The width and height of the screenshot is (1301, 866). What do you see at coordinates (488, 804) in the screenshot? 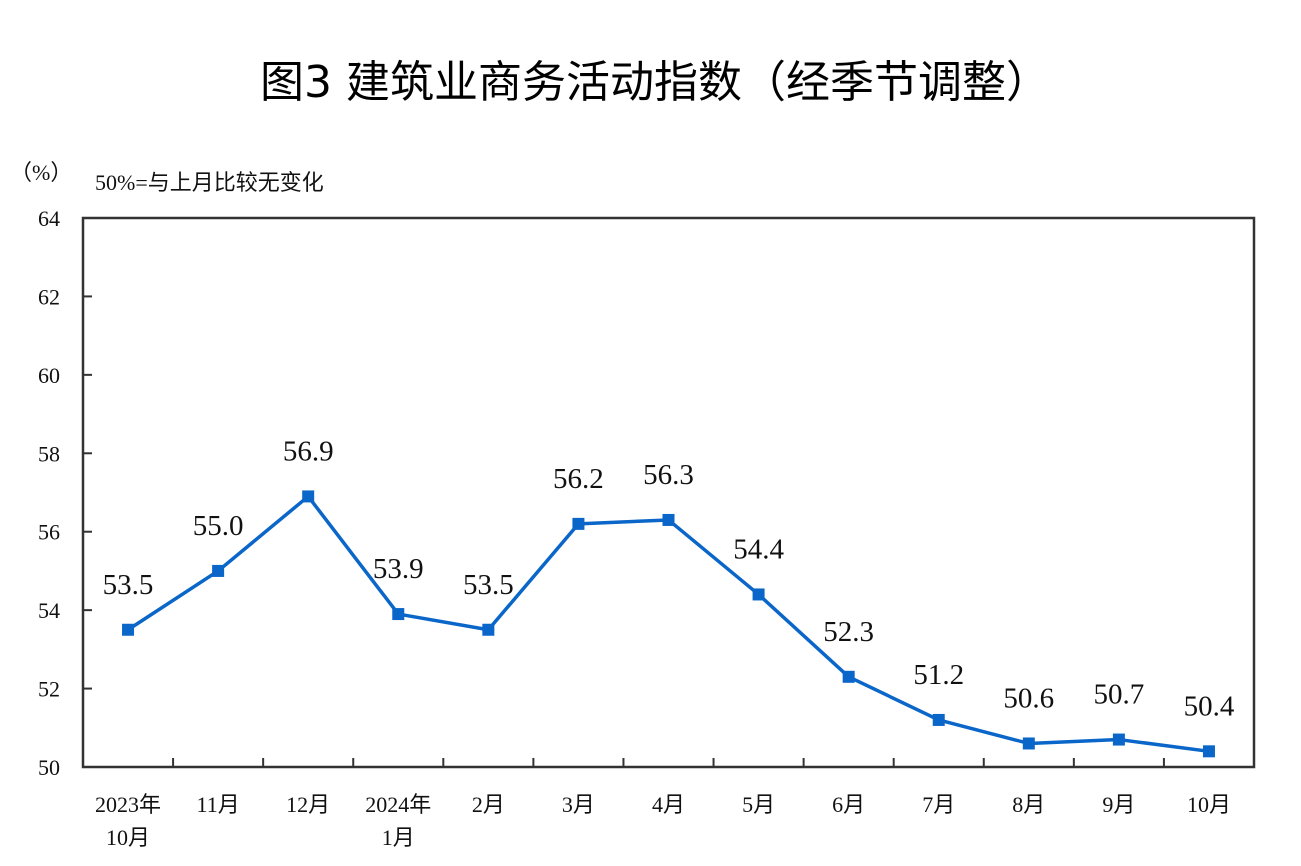
I see `x-tick-label: 2月` at bounding box center [488, 804].